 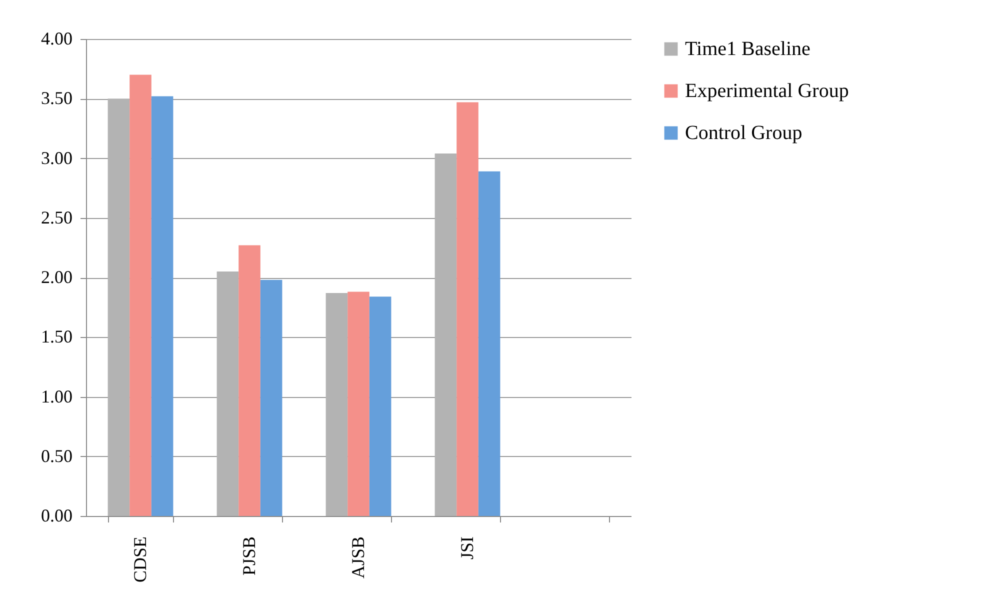 I want to click on legend-label: Time1 Baseline, so click(x=747, y=49).